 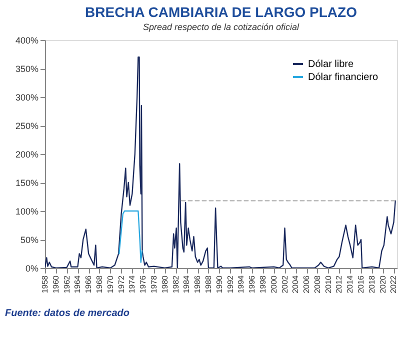 What do you see at coordinates (230, 284) in the screenshot?
I see `x-tick-label: 1992` at bounding box center [230, 284].